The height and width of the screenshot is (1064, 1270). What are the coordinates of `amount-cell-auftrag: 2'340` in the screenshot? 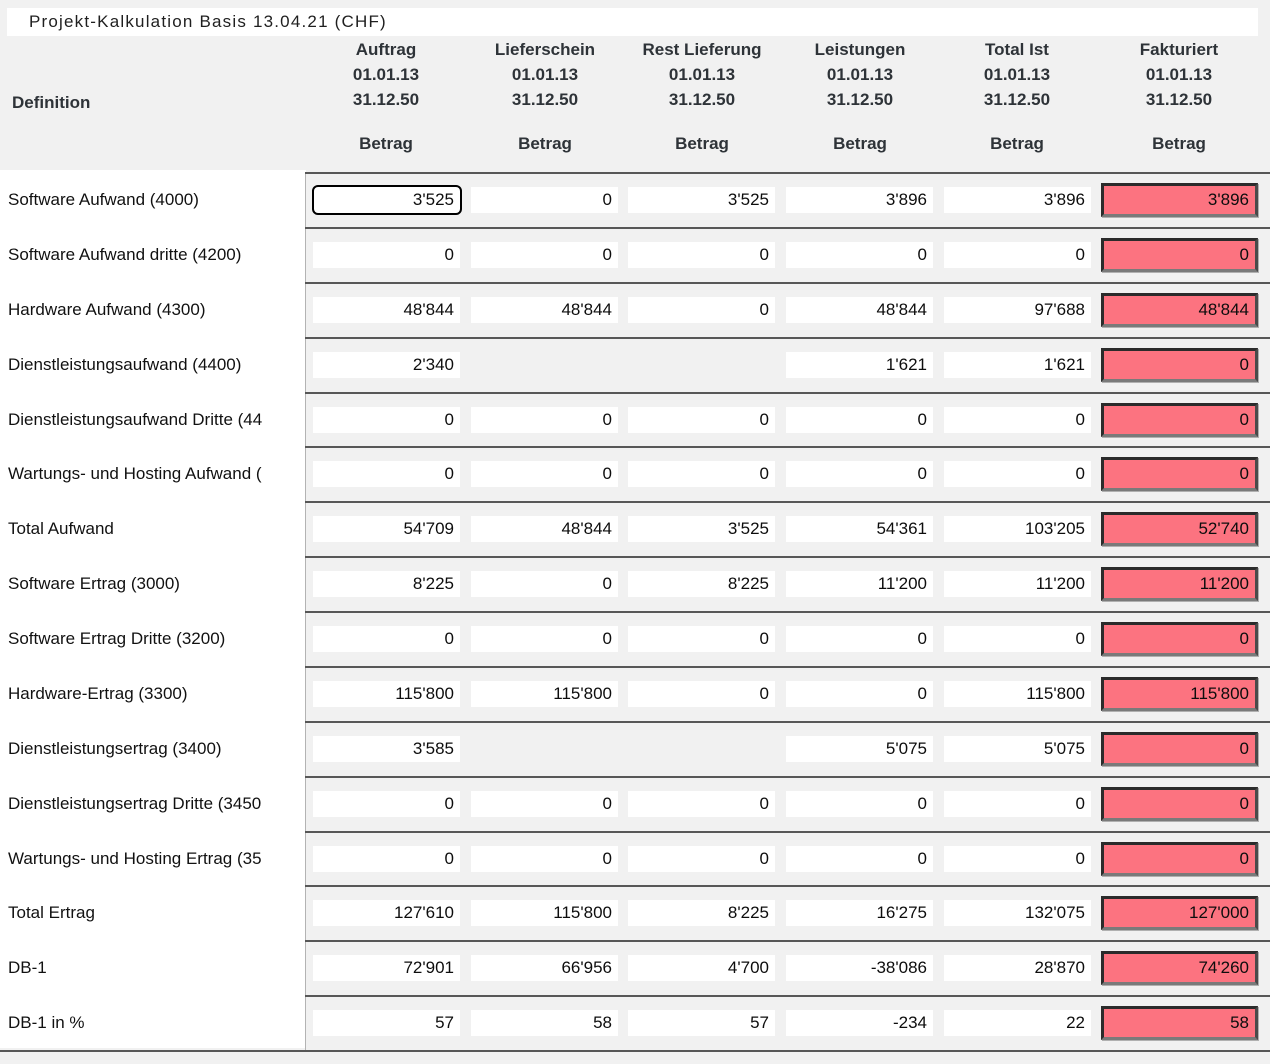 It's located at (386, 365).